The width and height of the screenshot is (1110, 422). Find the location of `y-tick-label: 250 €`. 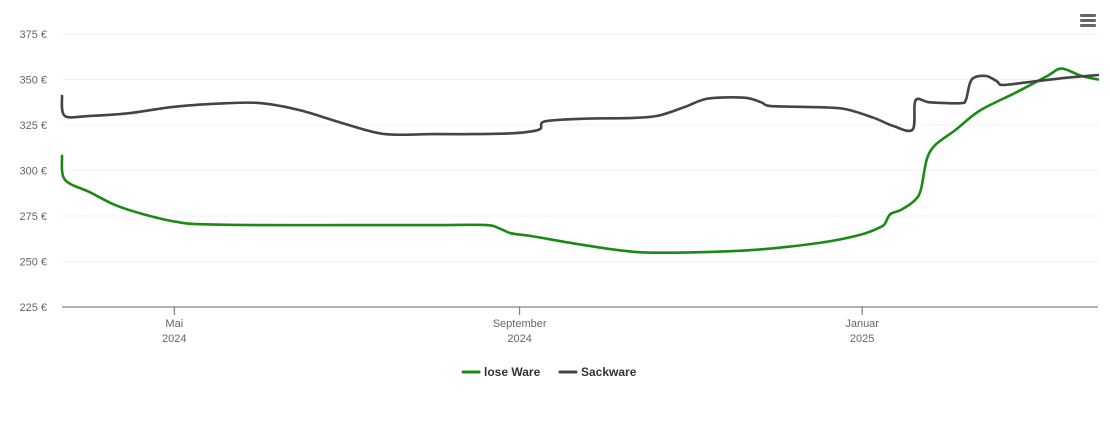

y-tick-label: 250 € is located at coordinates (33, 263).